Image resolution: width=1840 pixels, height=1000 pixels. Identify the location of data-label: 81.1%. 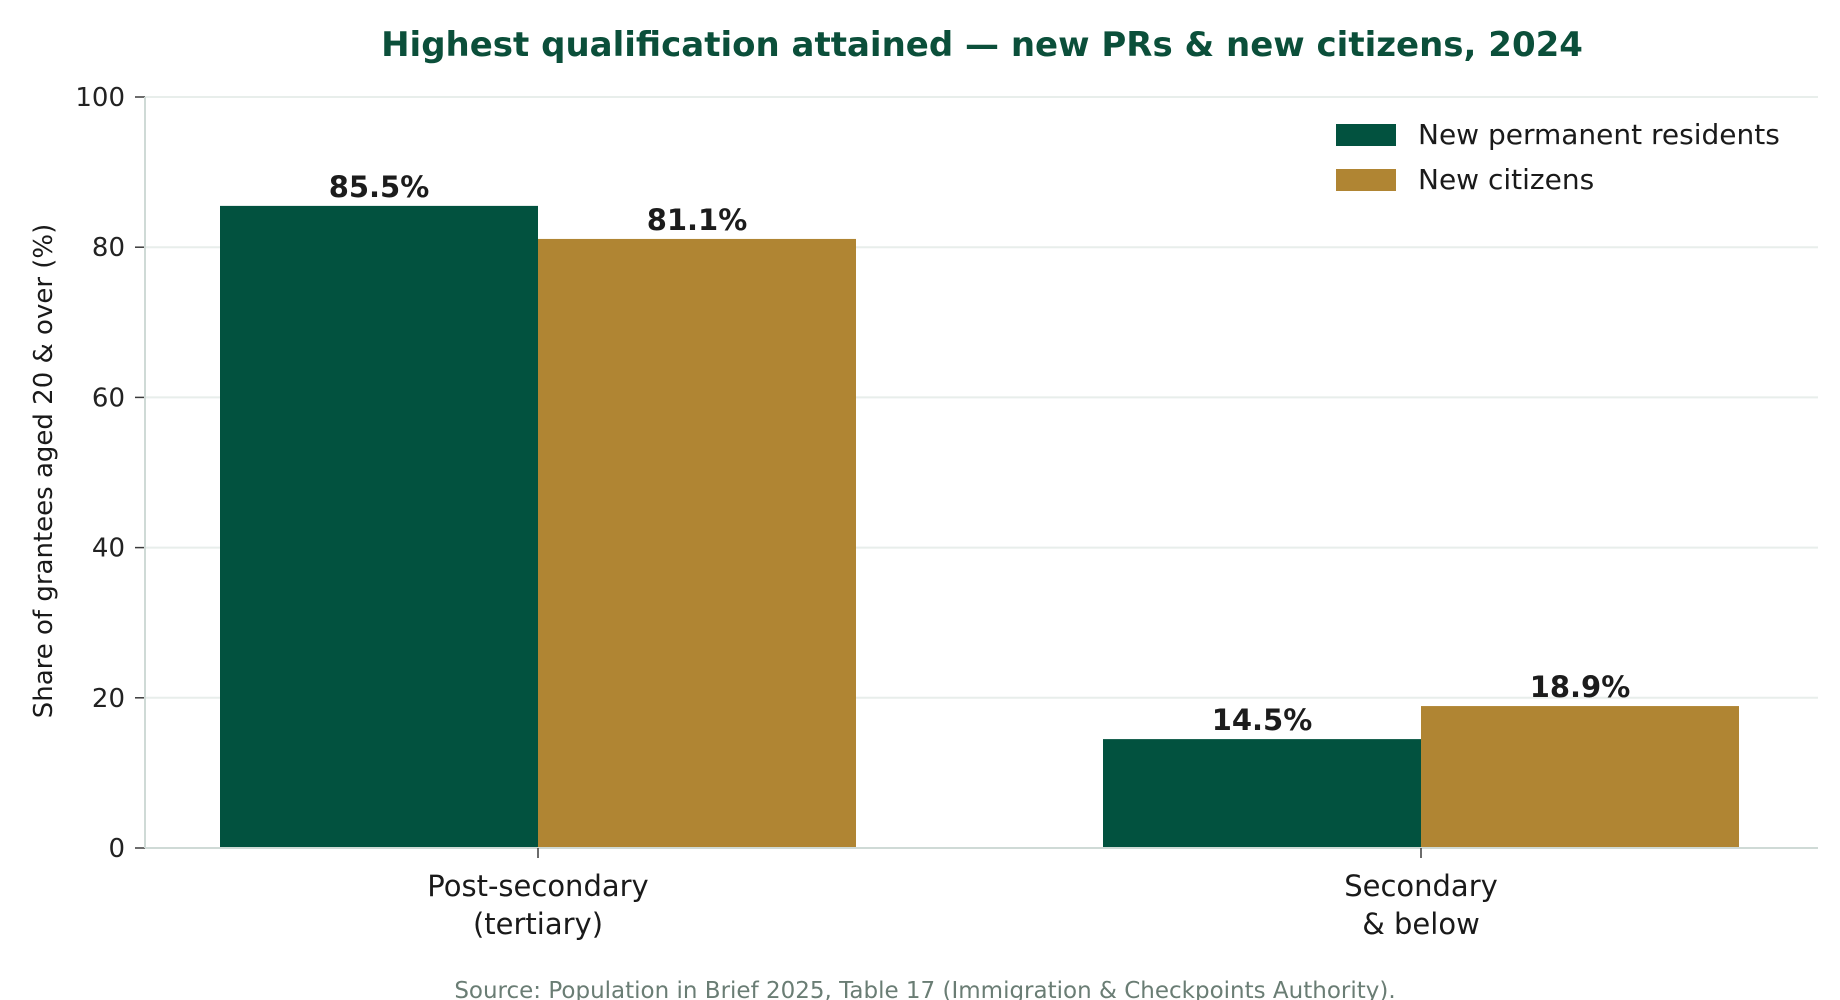
(697, 220).